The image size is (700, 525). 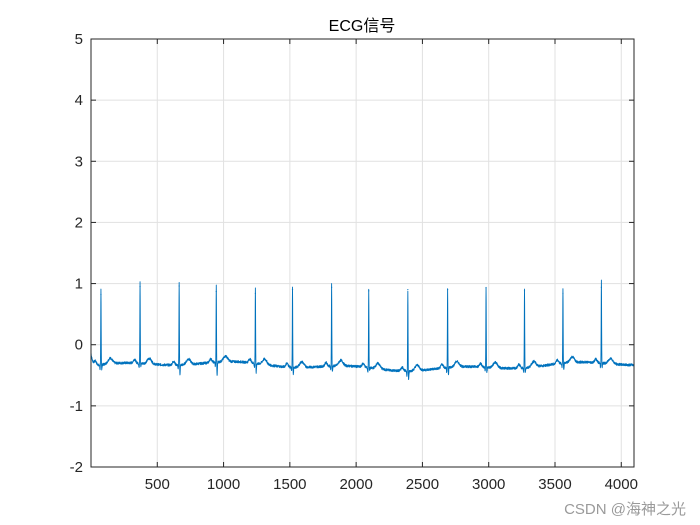 What do you see at coordinates (621, 484) in the screenshot?
I see `x-tick-label: 4000` at bounding box center [621, 484].